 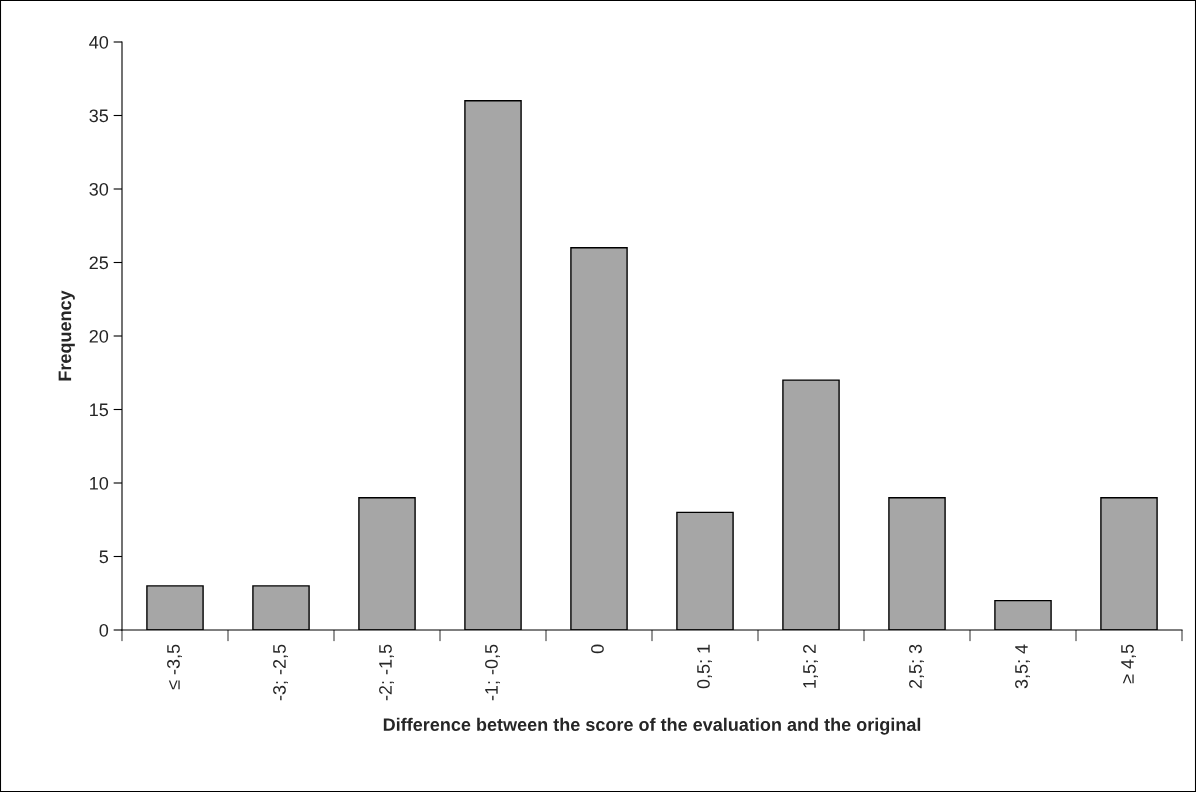 What do you see at coordinates (99, 263) in the screenshot?
I see `y-tick-label: 25` at bounding box center [99, 263].